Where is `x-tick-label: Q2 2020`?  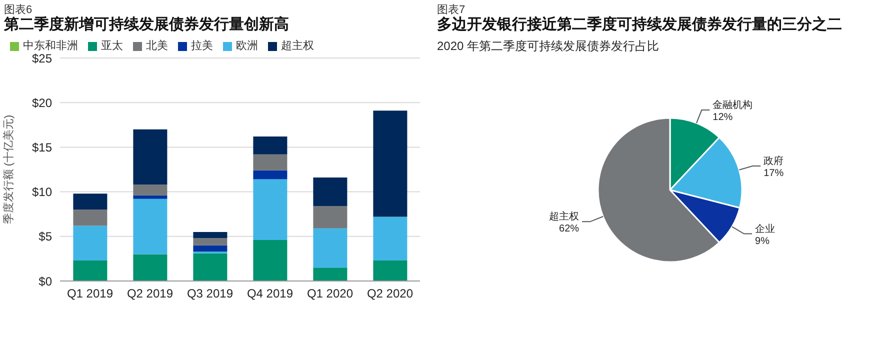
x-tick-label: Q2 2020 is located at coordinates (390, 293).